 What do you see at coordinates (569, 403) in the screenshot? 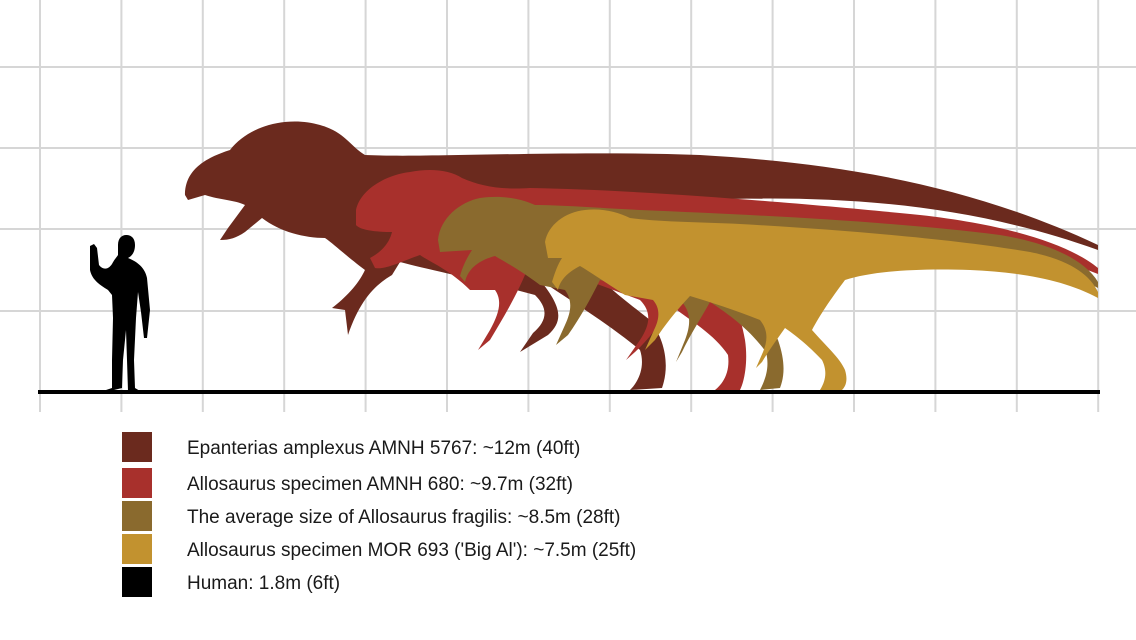
I see `ground-ticks` at bounding box center [569, 403].